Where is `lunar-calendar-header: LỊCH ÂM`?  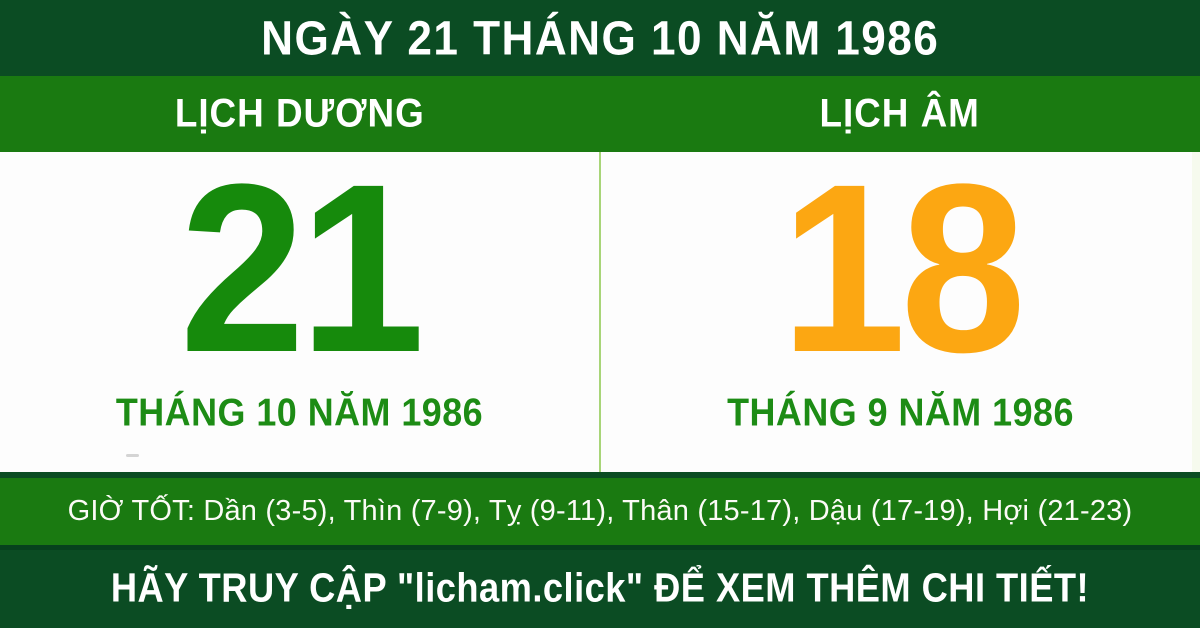
lunar-calendar-header: LỊCH ÂM is located at coordinates (900, 114).